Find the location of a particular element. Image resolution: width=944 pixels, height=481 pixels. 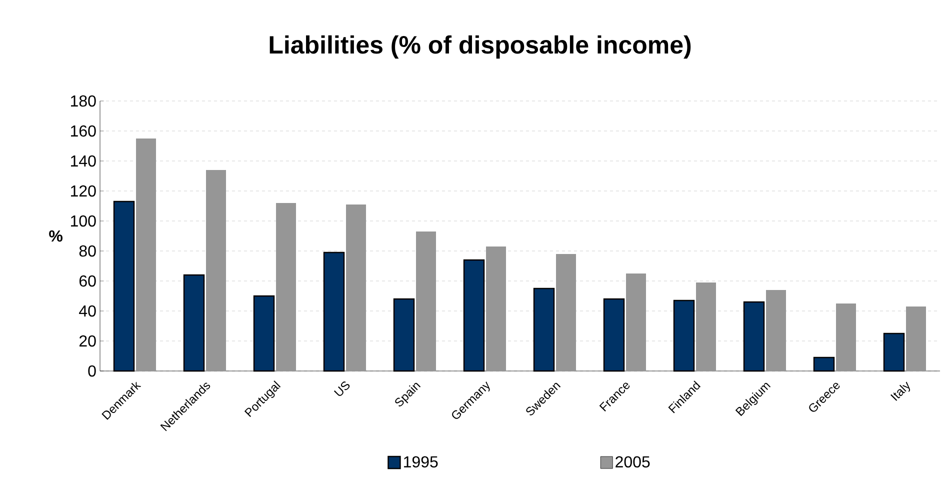

x-tick-label: US is located at coordinates (342, 388).